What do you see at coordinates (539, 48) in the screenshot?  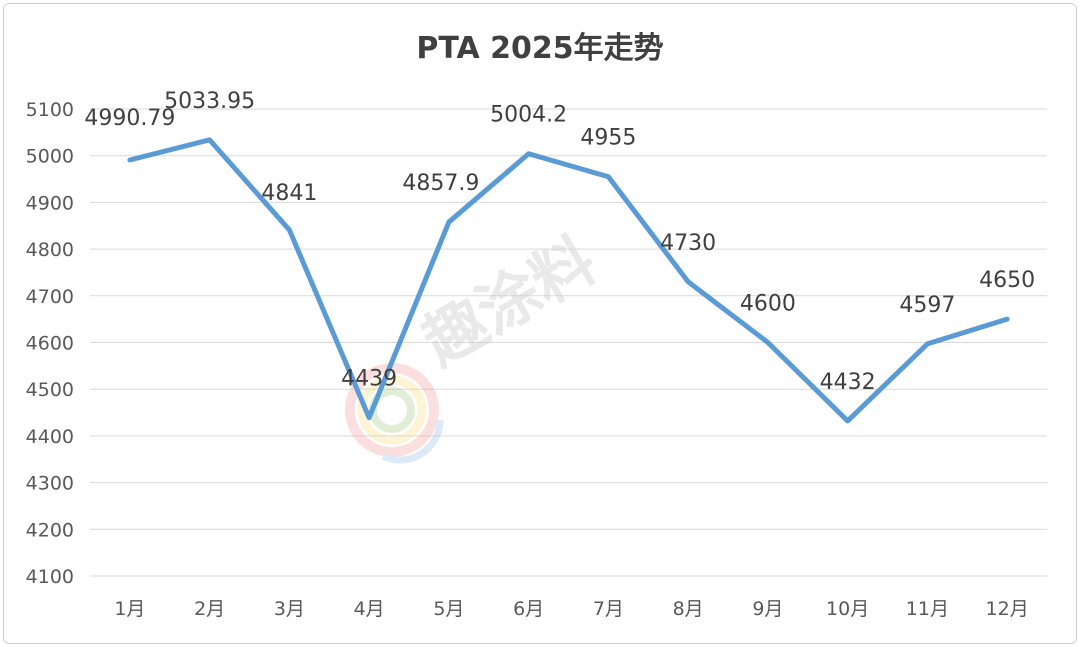 I see `chart-title: PTA 2025年走势` at bounding box center [539, 48].